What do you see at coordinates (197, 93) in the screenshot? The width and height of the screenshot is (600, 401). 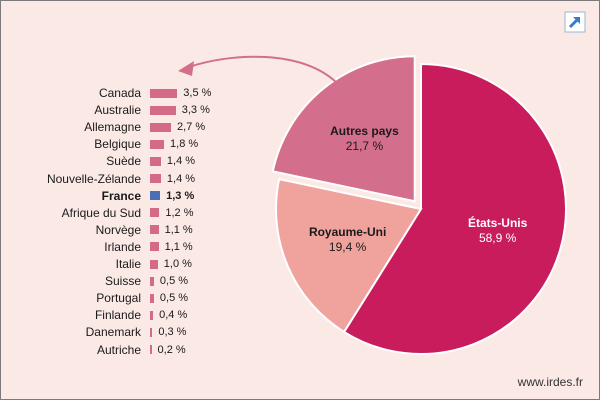 I see `bar-value-label: 3,5 %` at bounding box center [197, 93].